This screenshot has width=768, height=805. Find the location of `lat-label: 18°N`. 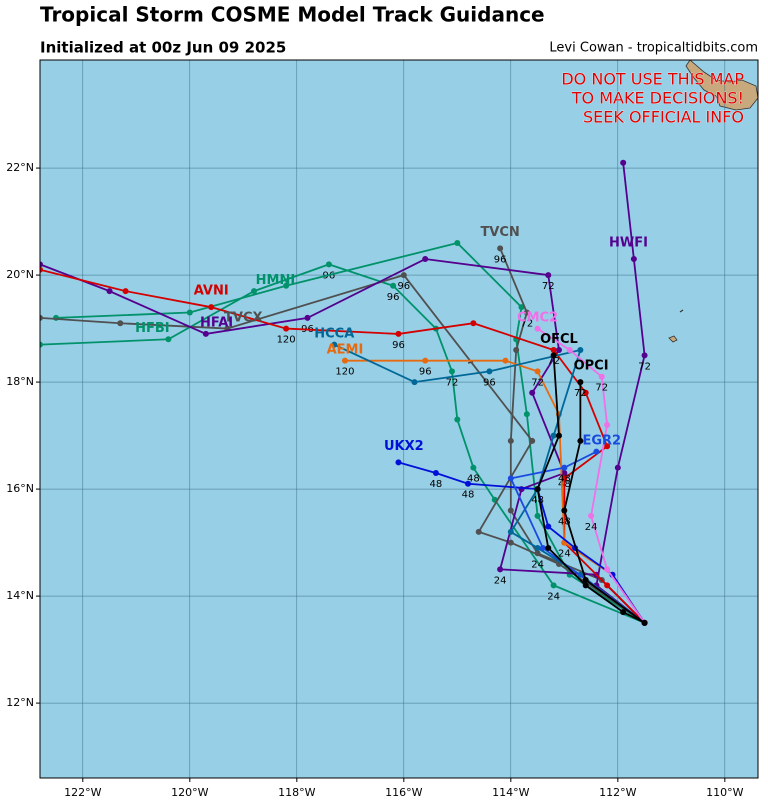

lat-label: 18°N is located at coordinates (20, 381).